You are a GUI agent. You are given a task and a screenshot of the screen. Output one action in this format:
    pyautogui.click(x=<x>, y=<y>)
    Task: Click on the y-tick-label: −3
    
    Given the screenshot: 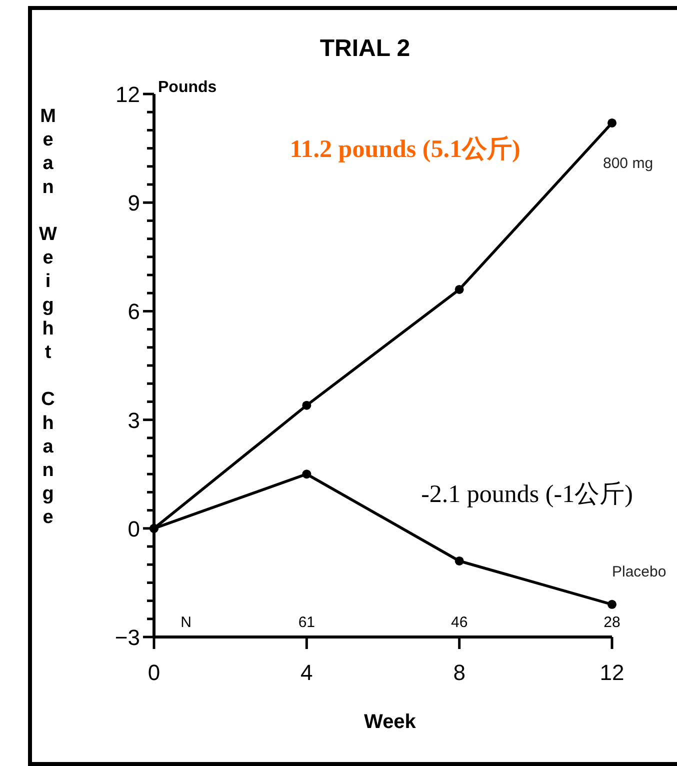 What is the action you would take?
    pyautogui.click(x=127, y=637)
    